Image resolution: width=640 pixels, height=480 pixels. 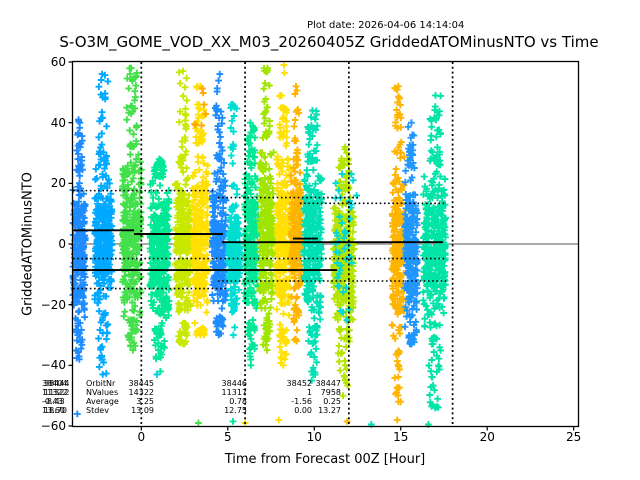 I want to click on orbit-stat-column: 38452 1 -1.56 0.00, so click(x=299, y=397).